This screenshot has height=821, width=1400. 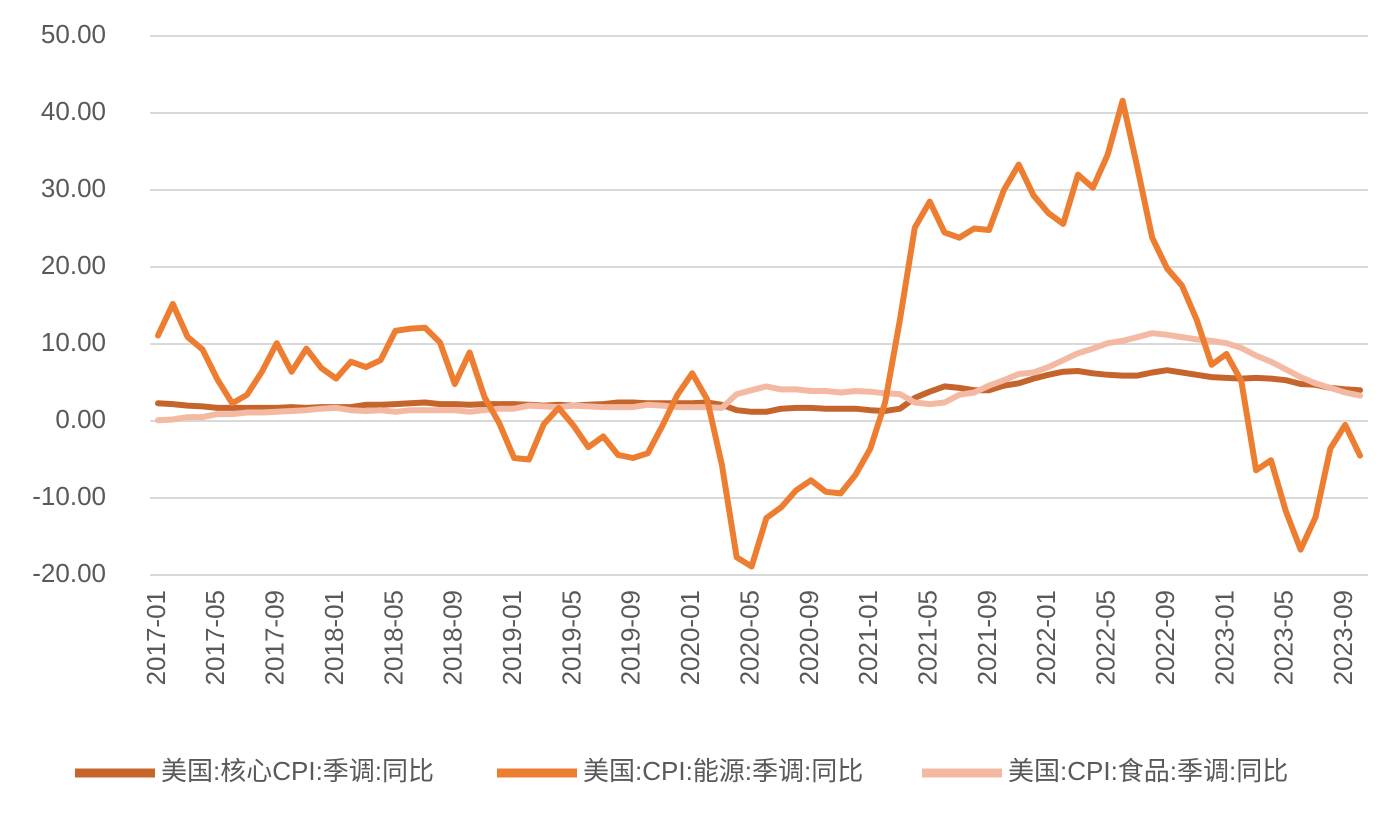 I want to click on x-tick-label: 2017-01, so click(x=156, y=637).